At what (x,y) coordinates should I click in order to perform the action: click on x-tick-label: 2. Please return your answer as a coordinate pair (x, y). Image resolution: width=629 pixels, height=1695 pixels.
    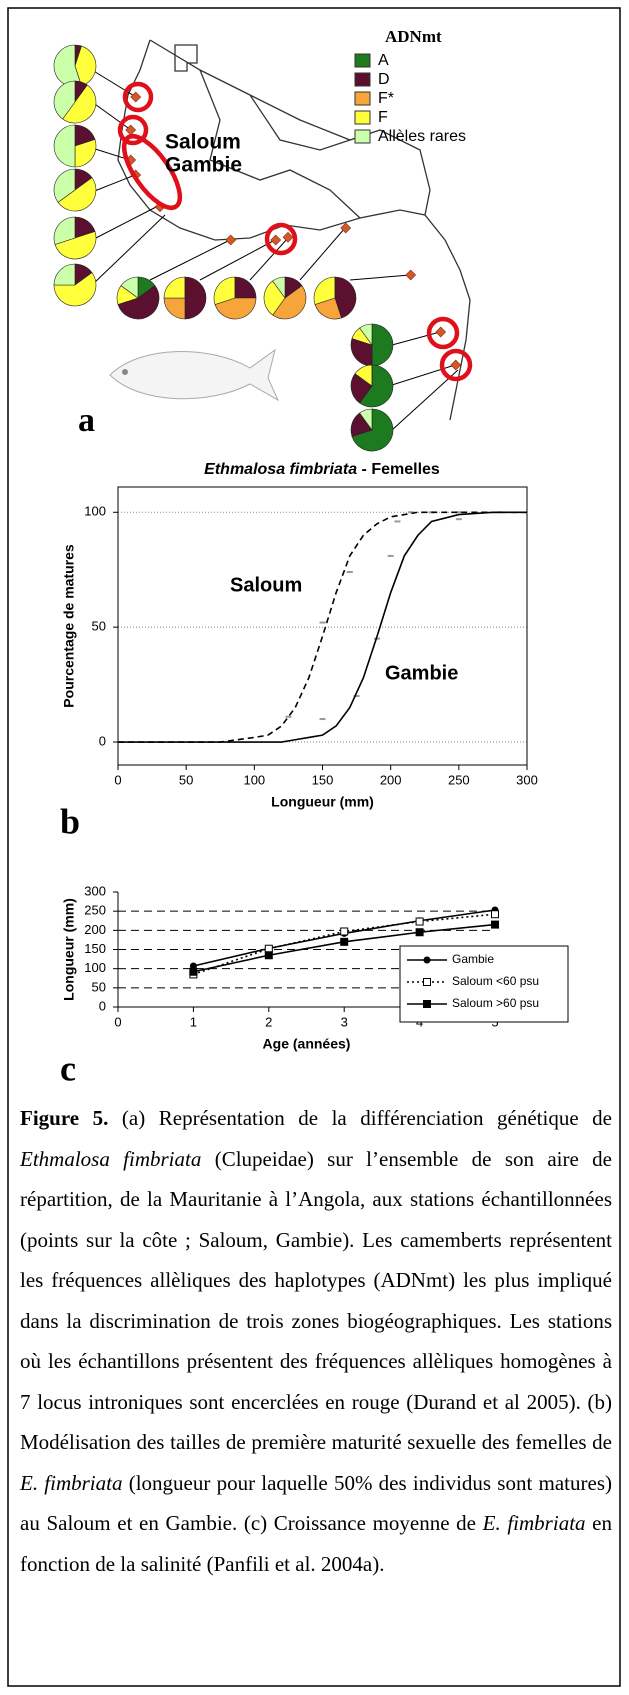
    Looking at the image, I should click on (268, 1021).